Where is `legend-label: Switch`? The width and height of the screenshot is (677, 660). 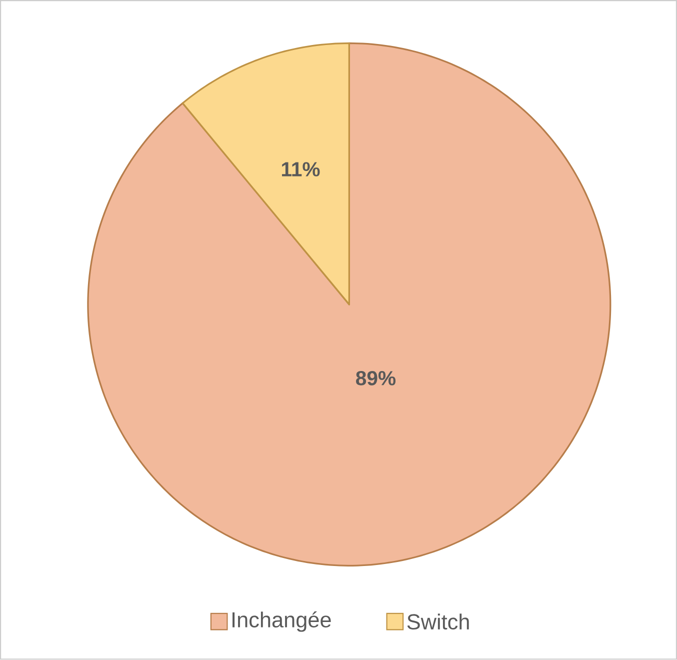 legend-label: Switch is located at coordinates (438, 622).